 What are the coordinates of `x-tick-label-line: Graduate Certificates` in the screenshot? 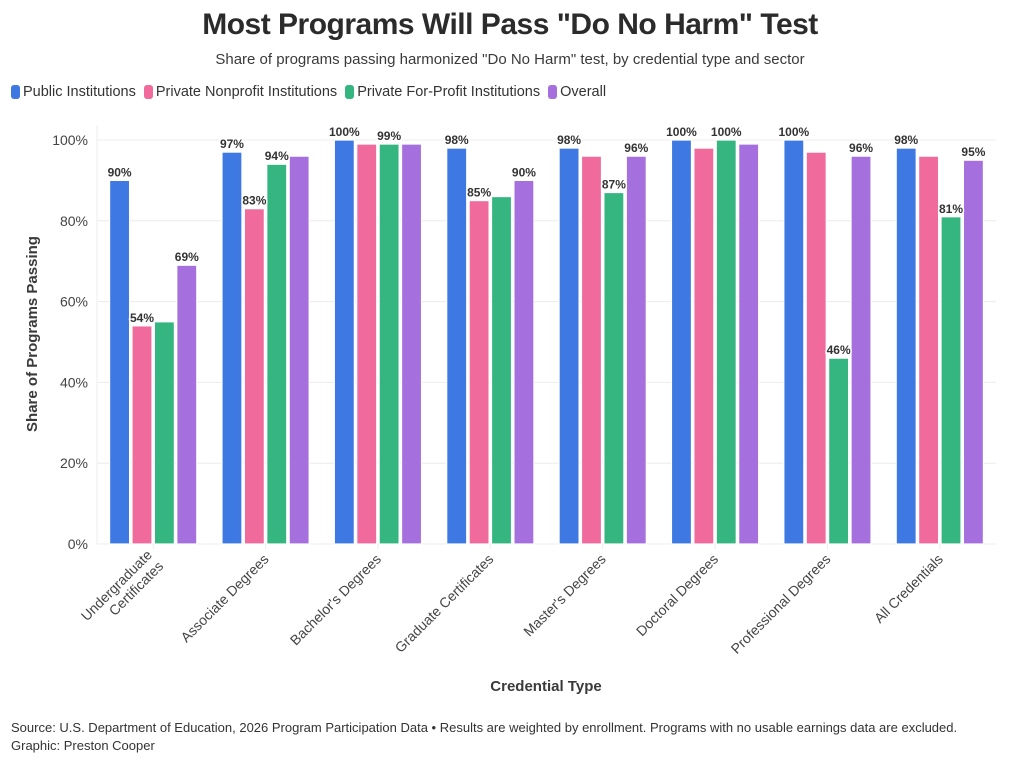 It's located at (444, 603).